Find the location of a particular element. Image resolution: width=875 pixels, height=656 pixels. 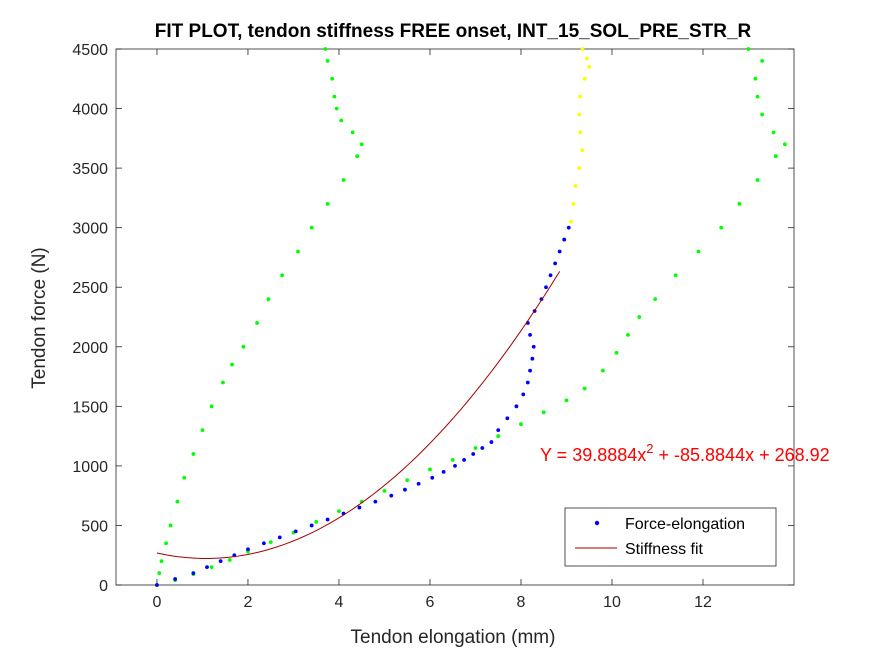

y-tick-label: 2000 is located at coordinates (90, 348).